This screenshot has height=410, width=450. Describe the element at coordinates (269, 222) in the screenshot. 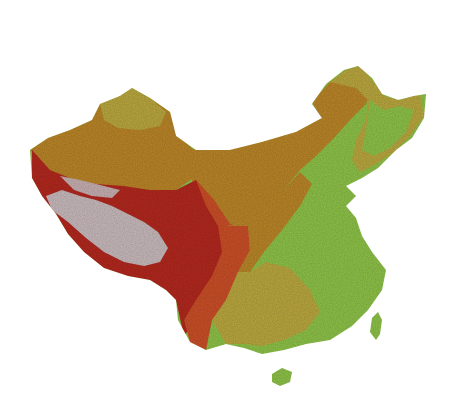

I see `loess-transition` at that location.